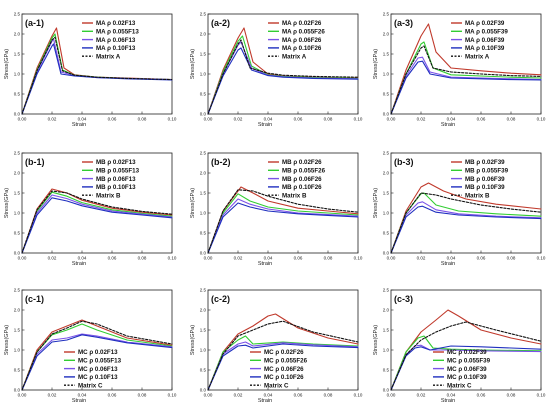 The height and width of the screenshot is (414, 550). I want to click on series-line-violet, so click(97, 362).